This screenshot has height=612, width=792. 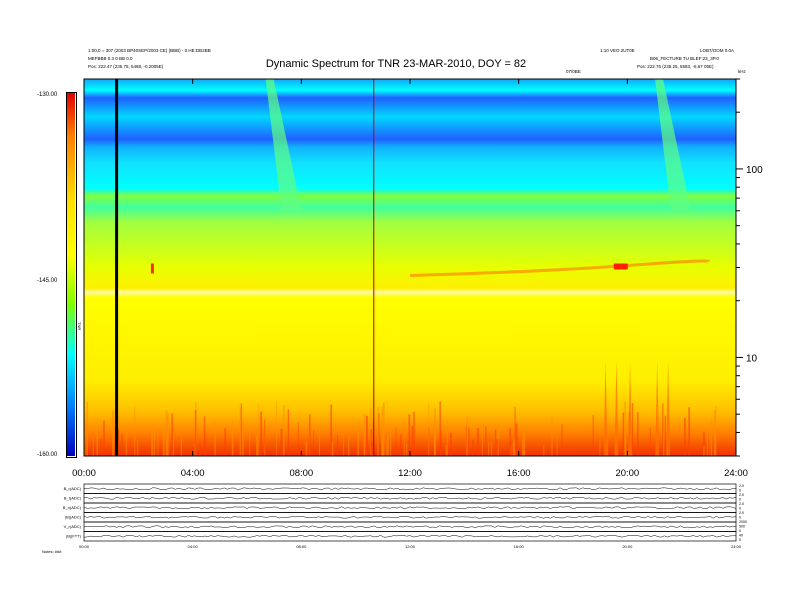 I want to click on x-tick-label: 16:00, so click(x=519, y=473).